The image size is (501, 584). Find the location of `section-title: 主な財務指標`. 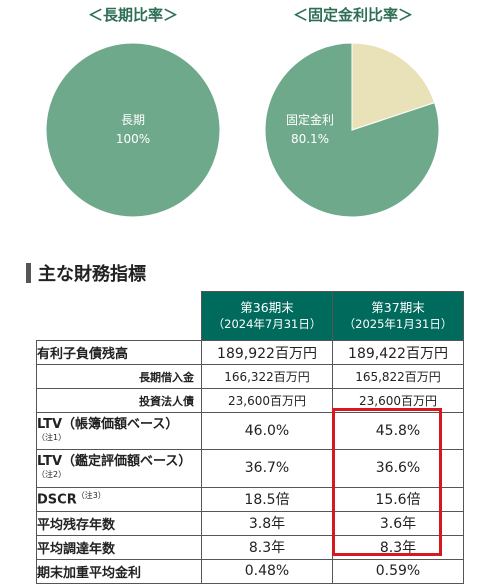

section-title: 主な財務指標 is located at coordinates (92, 274).